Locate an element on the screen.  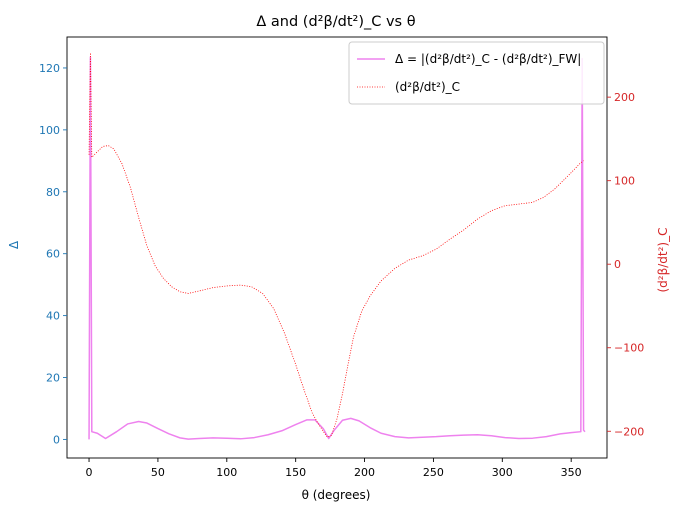
legend-frame is located at coordinates (476, 73).